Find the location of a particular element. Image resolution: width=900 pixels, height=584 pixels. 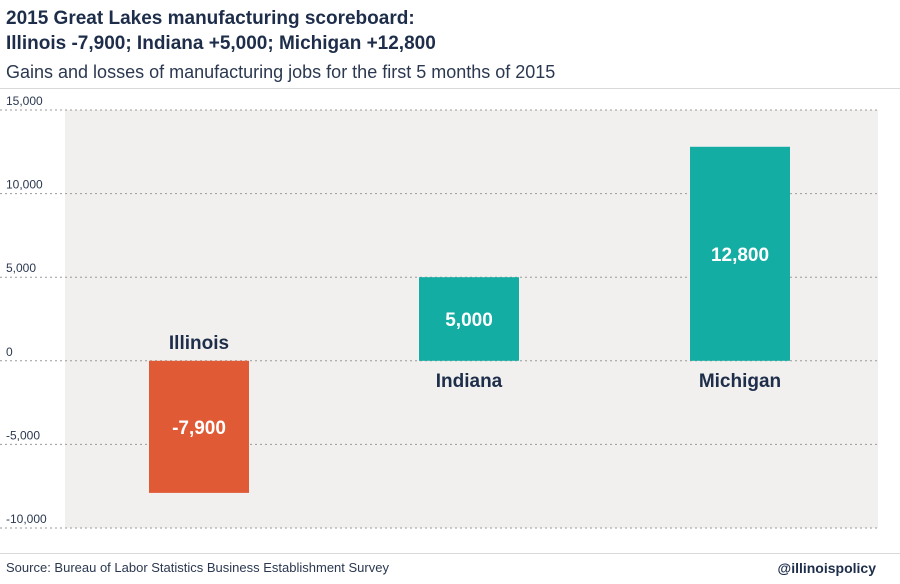

category-label-illinois: Illinois is located at coordinates (199, 343).